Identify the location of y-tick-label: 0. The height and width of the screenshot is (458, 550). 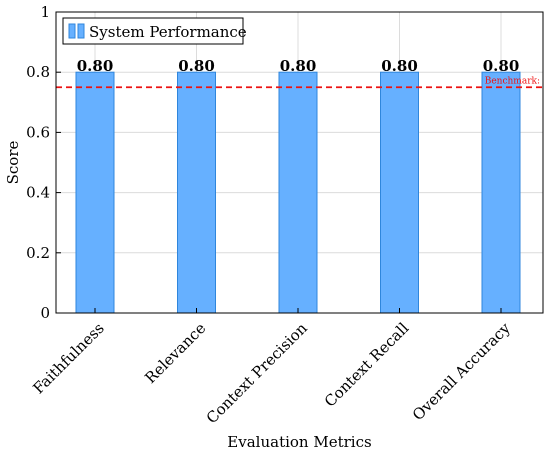
(45, 313).